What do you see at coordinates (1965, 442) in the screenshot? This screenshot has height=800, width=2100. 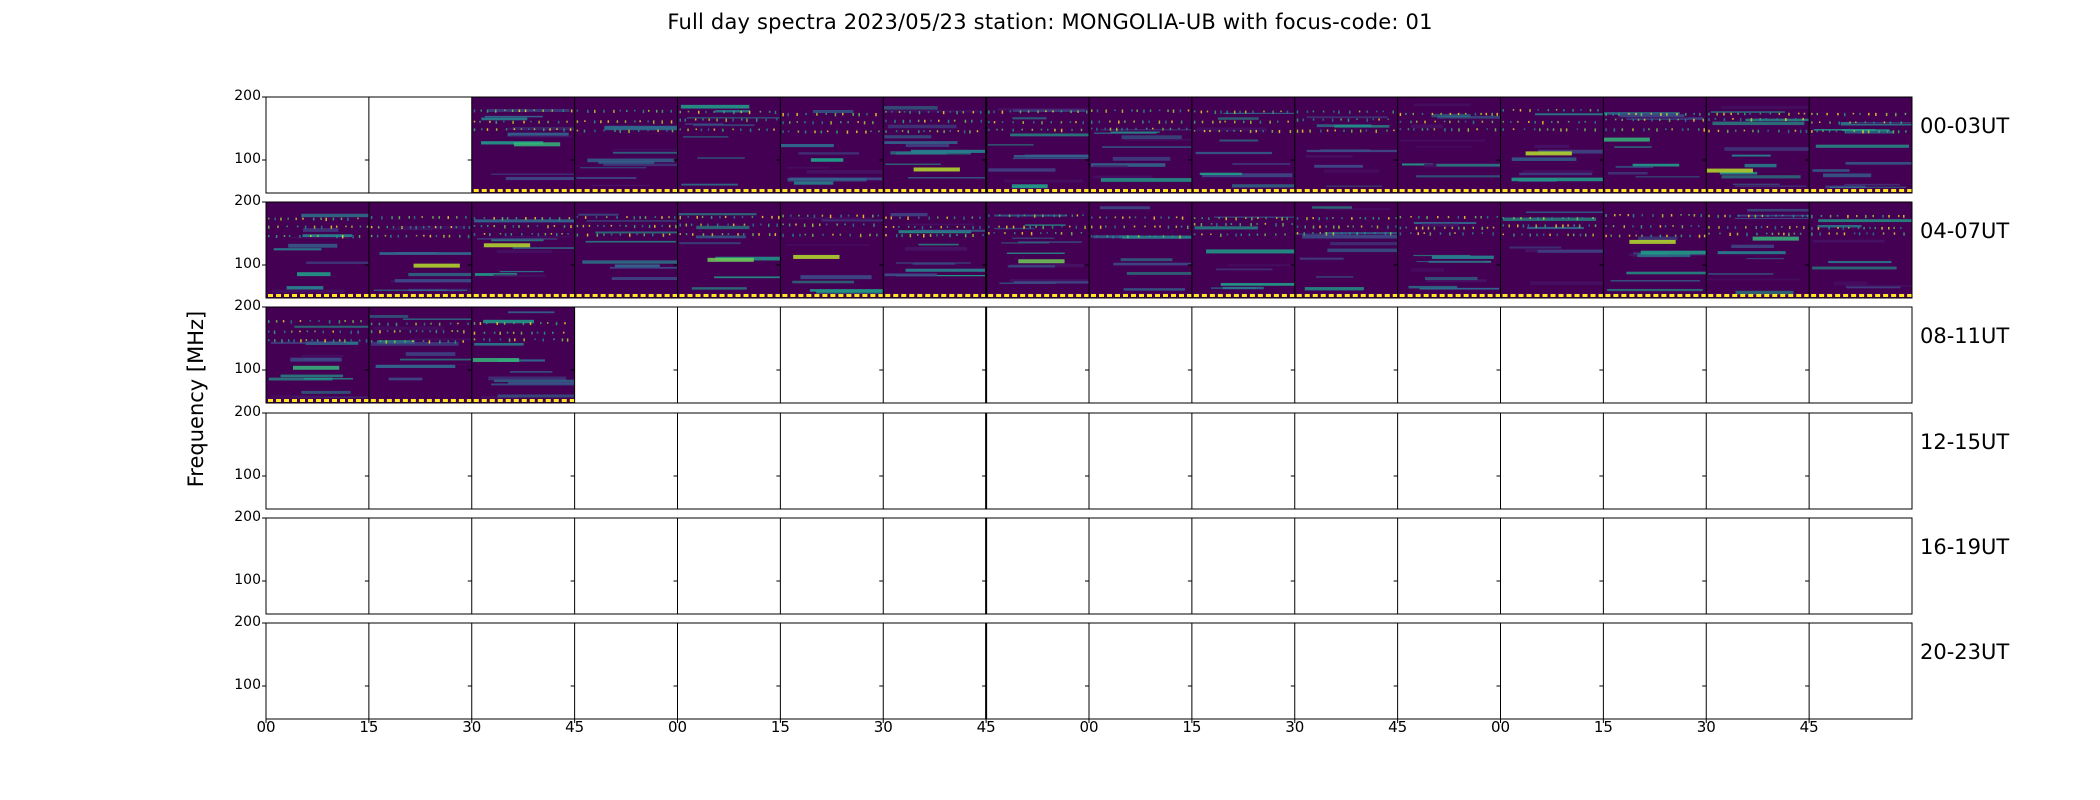 I see `row-label: 12-15UT` at bounding box center [1965, 442].